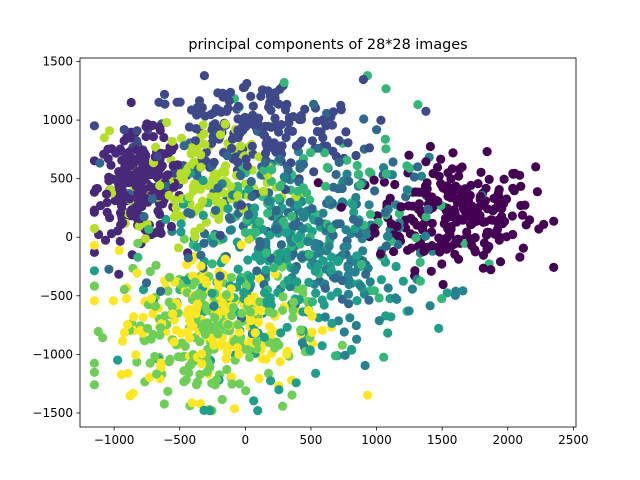 This screenshot has height=480, width=640. I want to click on x-axis: −1000 −500 0 500 1000 1500 2000 2500, so click(341, 437).